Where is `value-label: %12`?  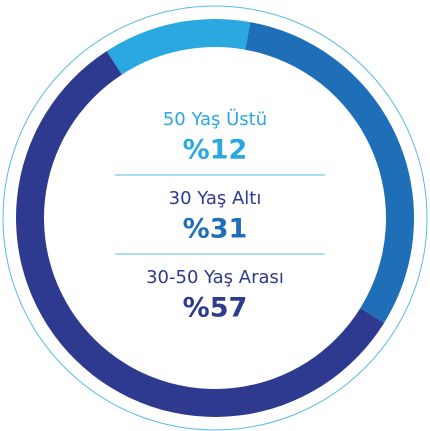
value-label: %12 is located at coordinates (215, 150).